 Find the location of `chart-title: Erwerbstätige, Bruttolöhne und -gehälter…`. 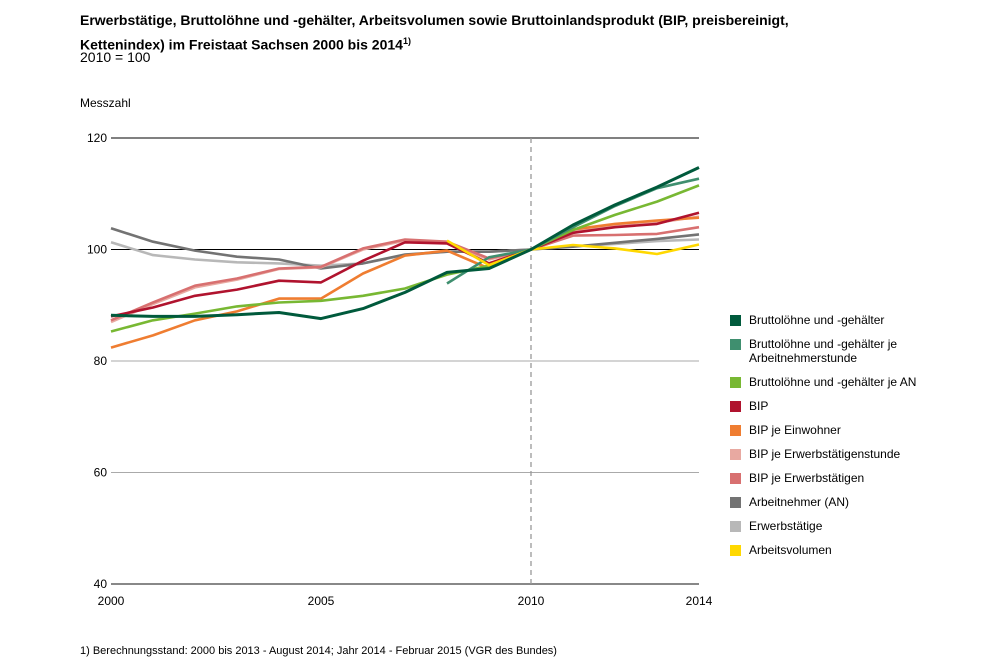

chart-title: Erwerbstätige, Bruttolöhne und -gehälter… is located at coordinates (460, 33).